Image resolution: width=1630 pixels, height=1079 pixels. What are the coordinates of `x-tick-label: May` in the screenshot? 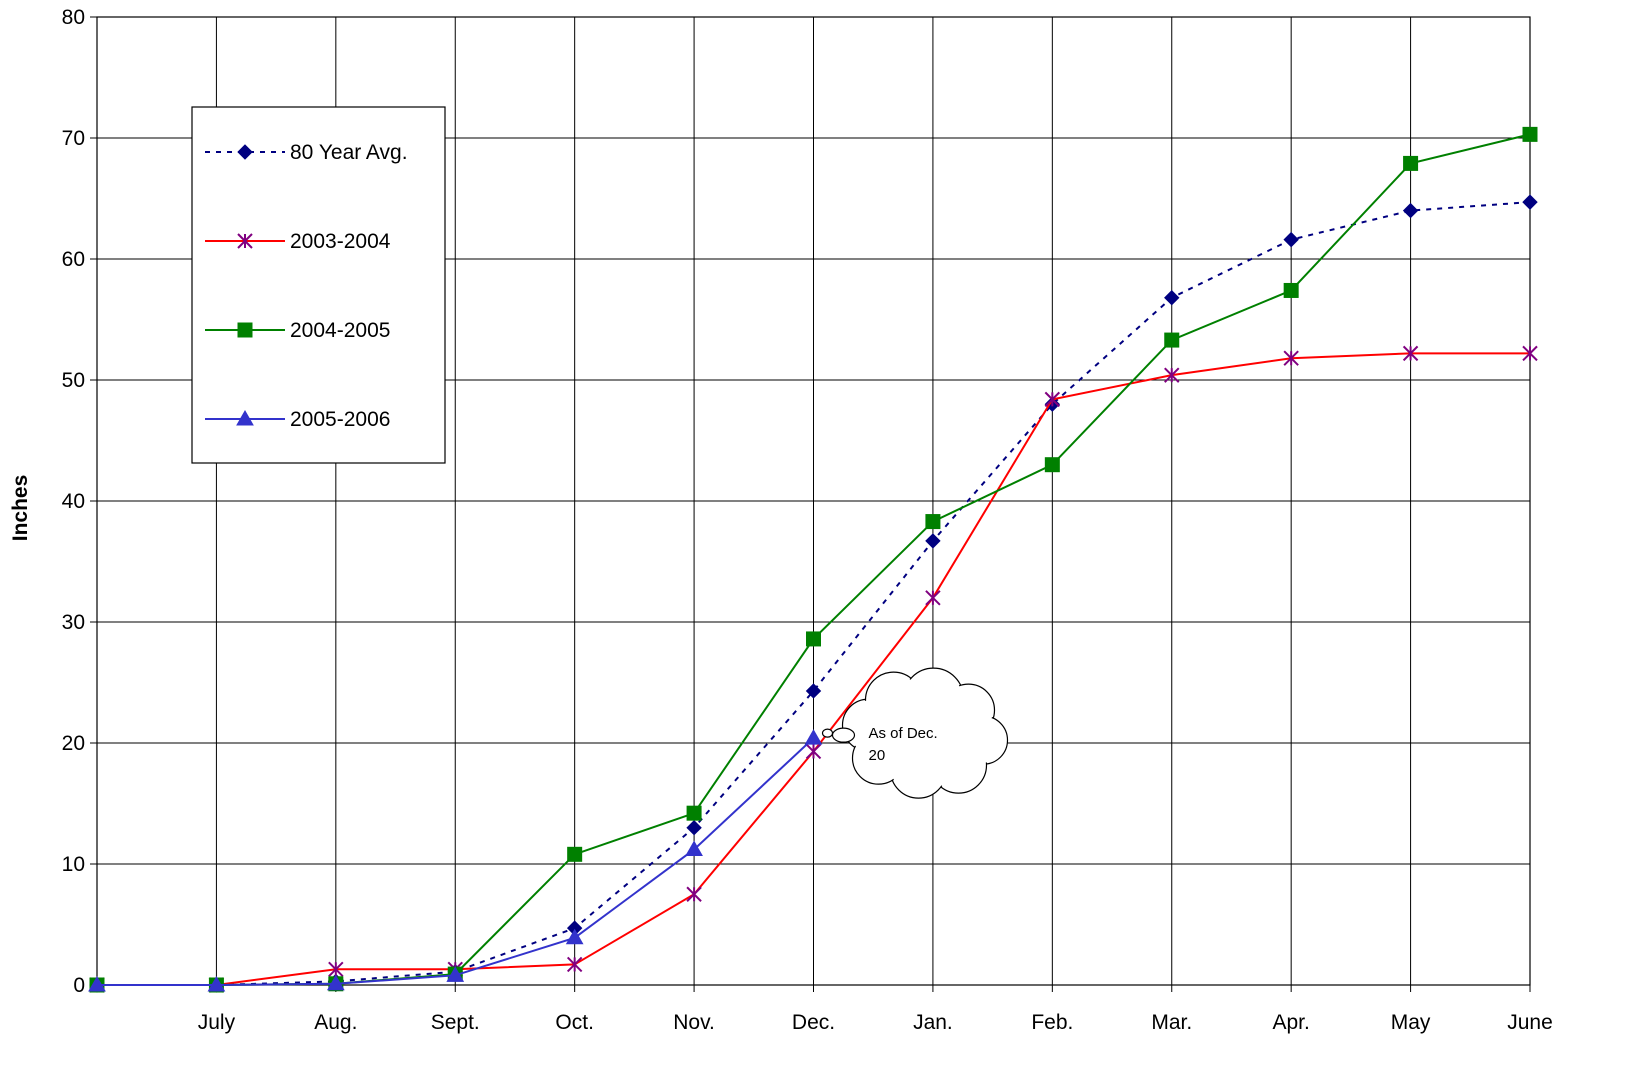 It's located at (1411, 1022).